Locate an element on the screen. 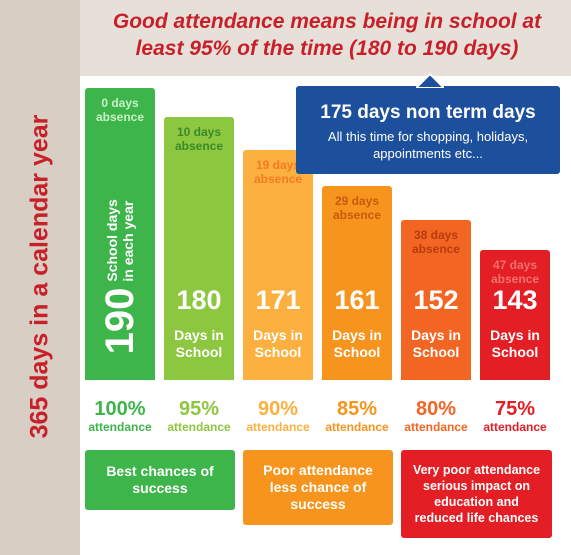  percent: 100% is located at coordinates (120, 409).